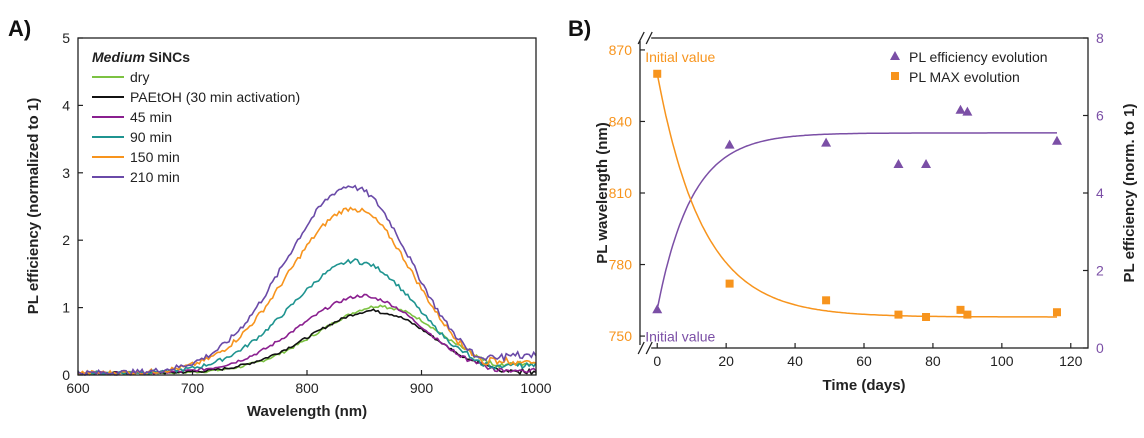 The width and height of the screenshot is (1144, 438). What do you see at coordinates (978, 57) in the screenshot?
I see `b-legend-label-0: PL efficiency evolution` at bounding box center [978, 57].